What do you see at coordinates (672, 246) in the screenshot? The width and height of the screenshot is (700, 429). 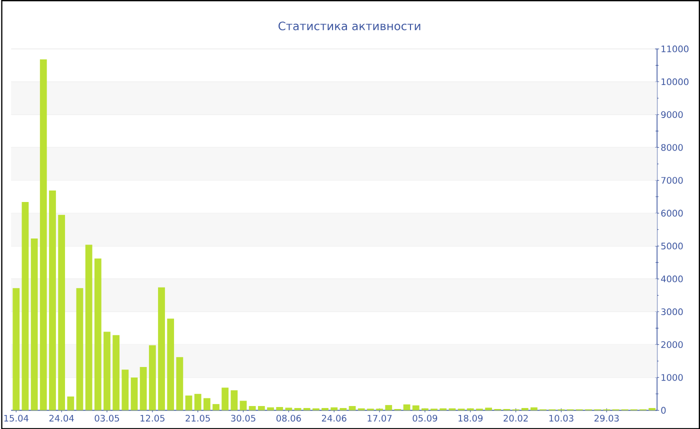 I see `y-tick-label: 5000` at bounding box center [672, 246].